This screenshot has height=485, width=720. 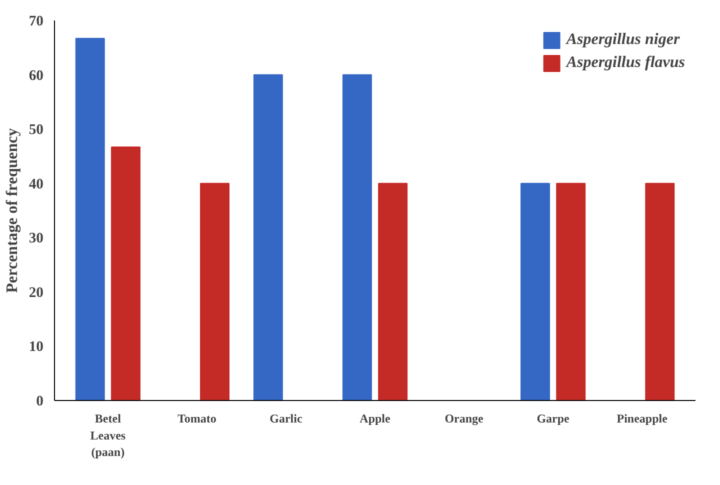 I want to click on x-tick-label: Orange, so click(x=464, y=419).